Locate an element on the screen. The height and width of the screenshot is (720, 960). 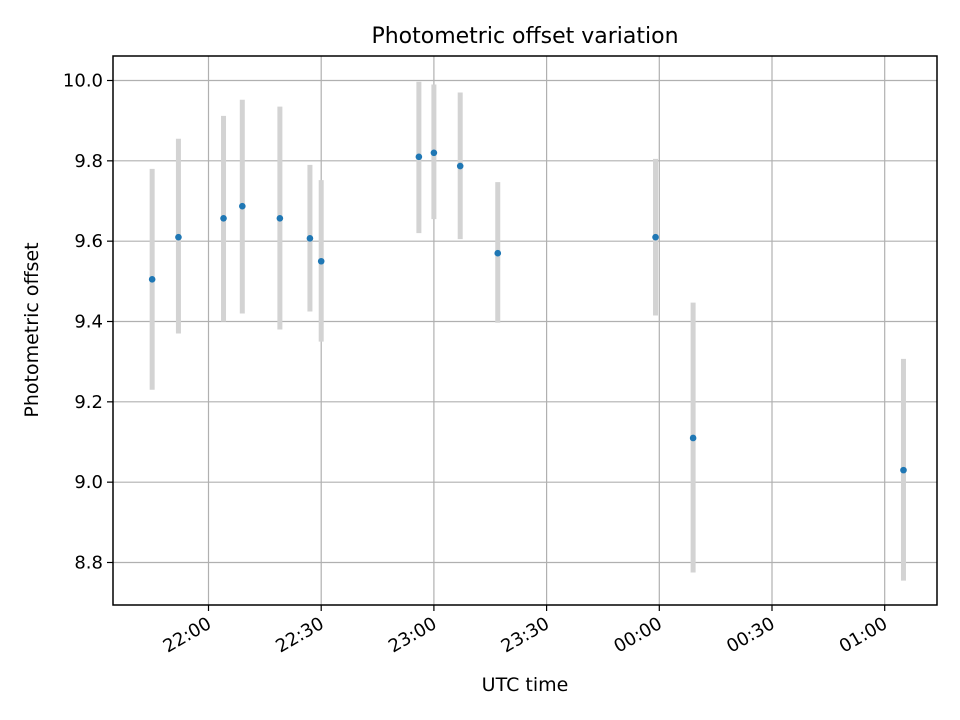
y-tick-label: 10.0 is located at coordinates (83, 81).